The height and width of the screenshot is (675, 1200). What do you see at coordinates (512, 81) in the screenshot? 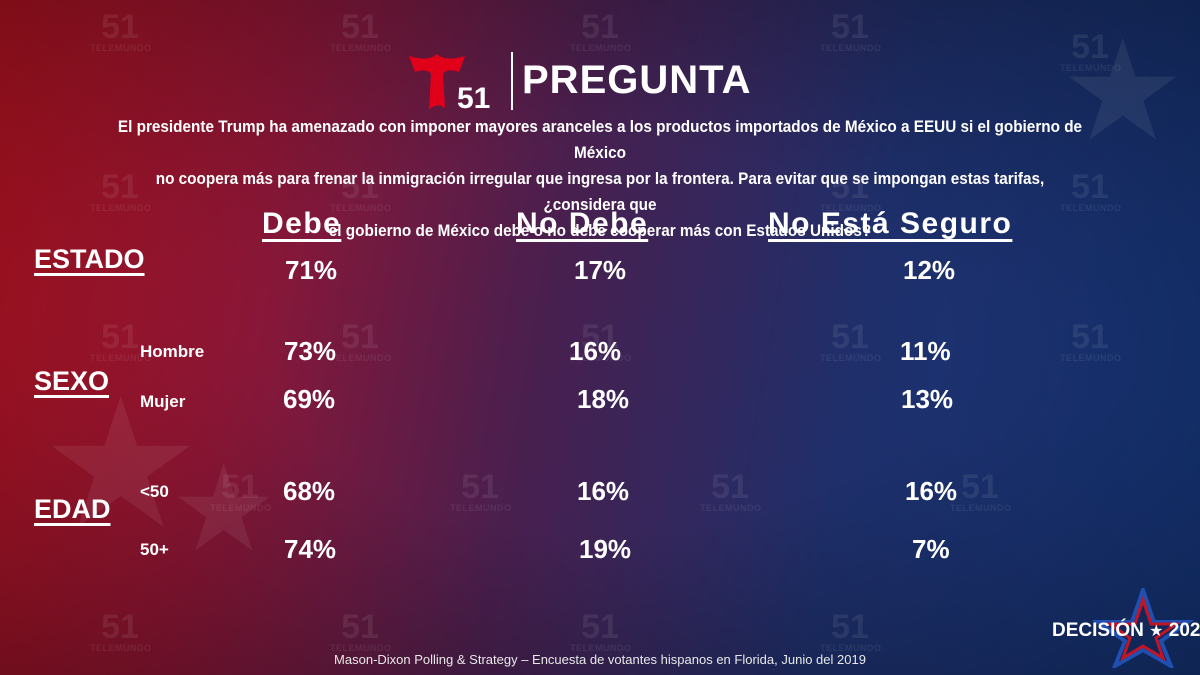
I see `header-divider` at bounding box center [512, 81].